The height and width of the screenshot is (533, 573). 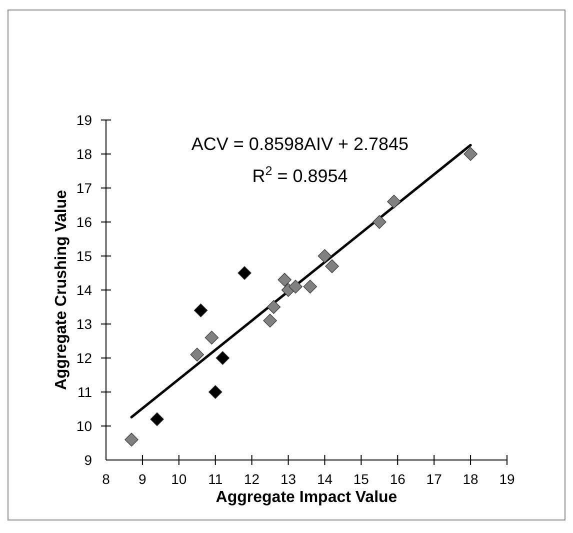 I want to click on x-tick-label: 8, so click(x=106, y=479).